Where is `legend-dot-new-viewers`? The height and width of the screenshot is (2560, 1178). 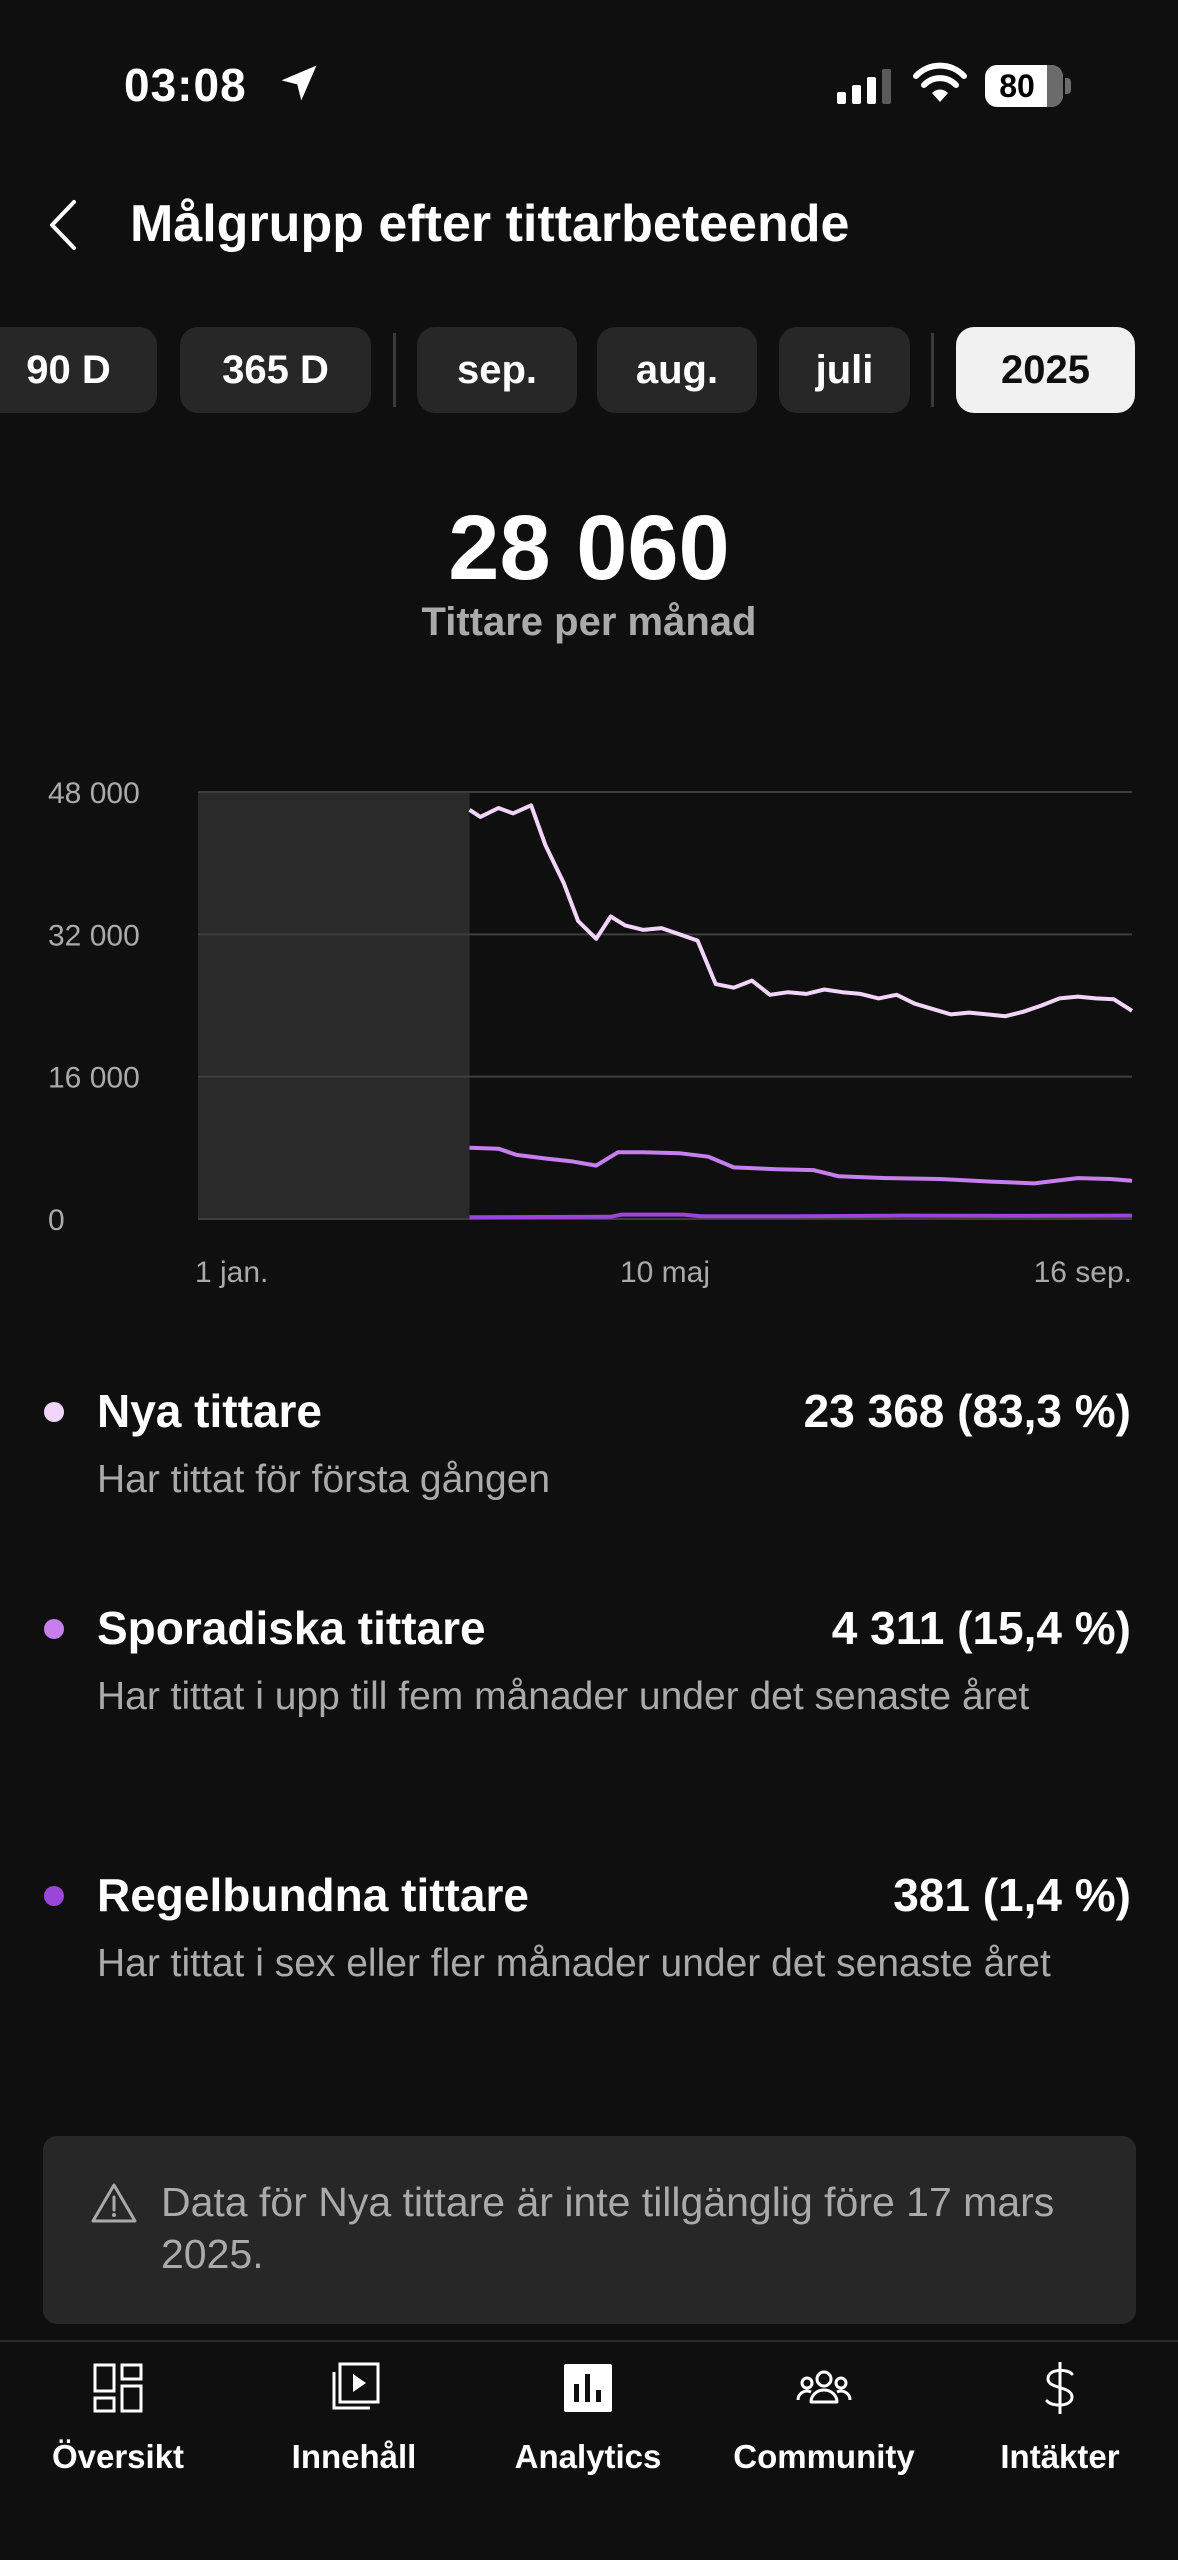
legend-dot-new-viewers is located at coordinates (54, 1412).